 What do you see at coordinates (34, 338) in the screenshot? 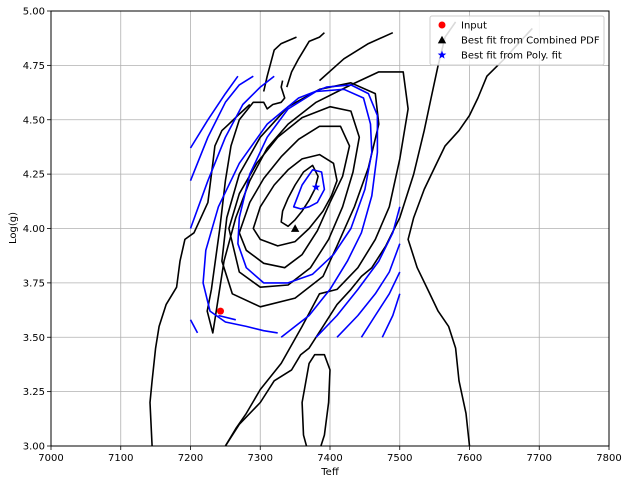
I see `y-tick-label: 3.50` at bounding box center [34, 338].